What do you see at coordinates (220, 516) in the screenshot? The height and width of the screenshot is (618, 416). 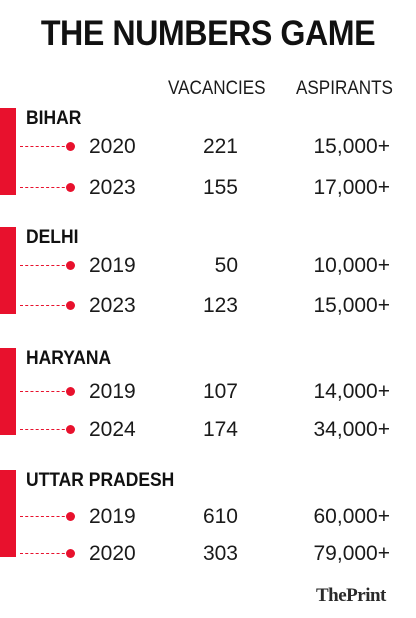 I see `vacancies-cell: 610` at bounding box center [220, 516].